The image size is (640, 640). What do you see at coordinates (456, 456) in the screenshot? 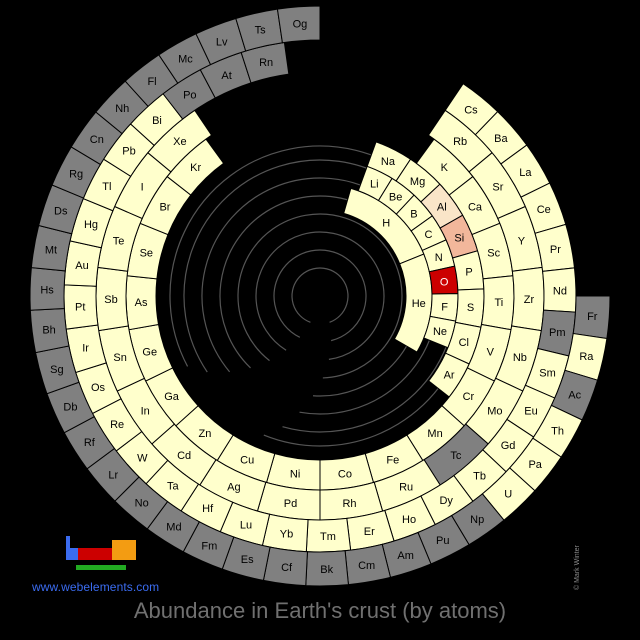
I see `element-label-tc: Tc` at bounding box center [456, 456].